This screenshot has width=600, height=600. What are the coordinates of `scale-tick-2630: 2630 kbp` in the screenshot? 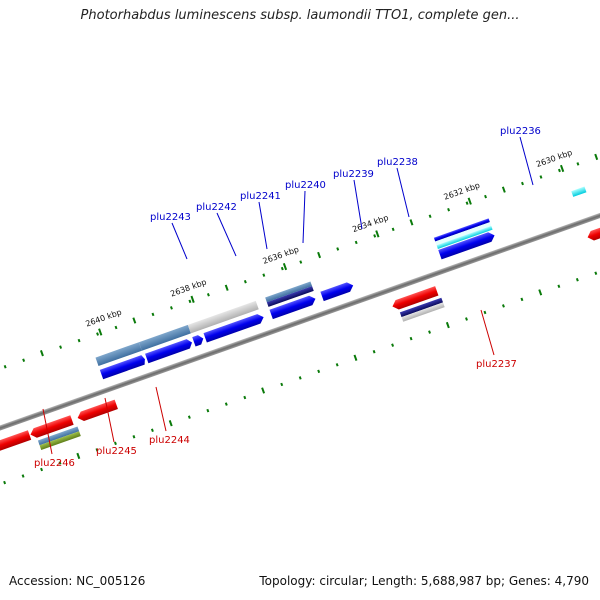 It's located at (554, 160).